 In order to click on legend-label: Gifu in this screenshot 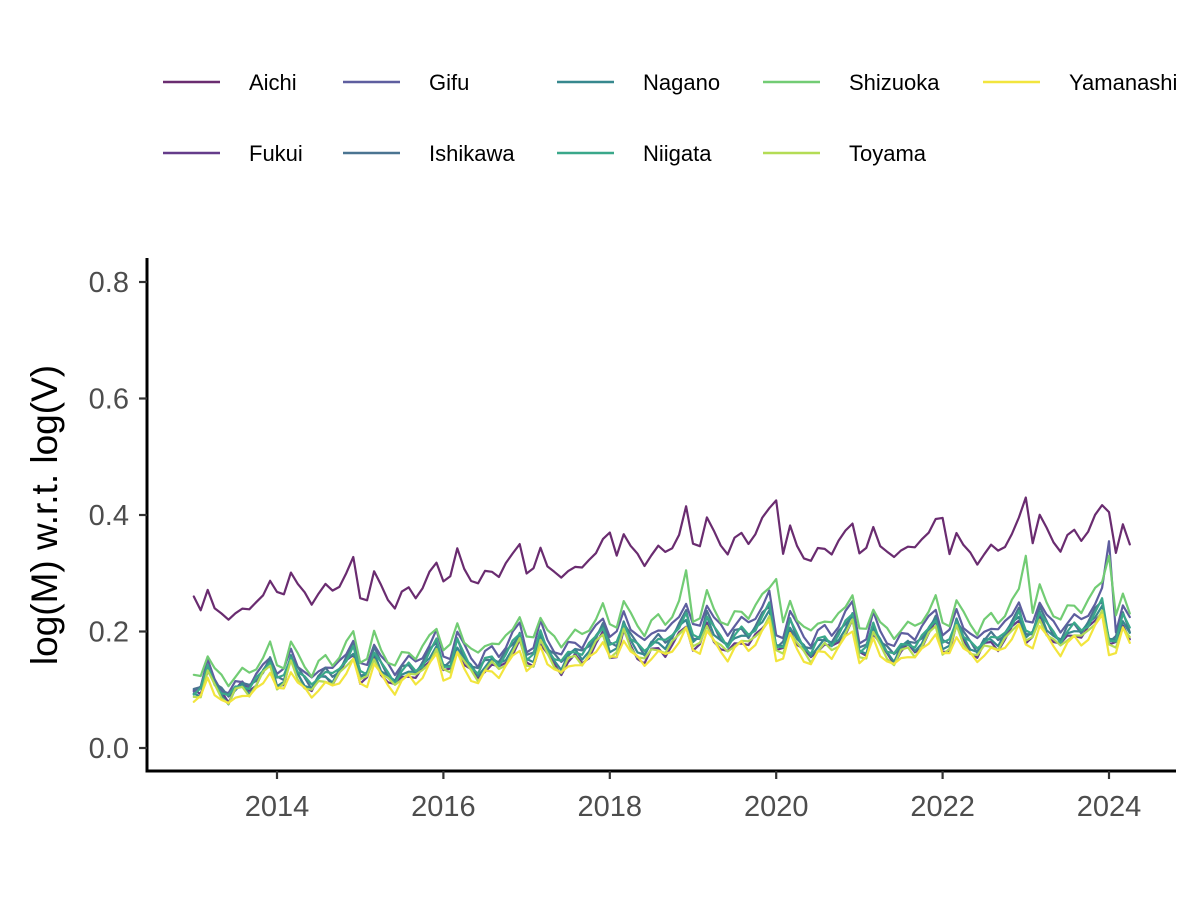, I will do `click(449, 82)`.